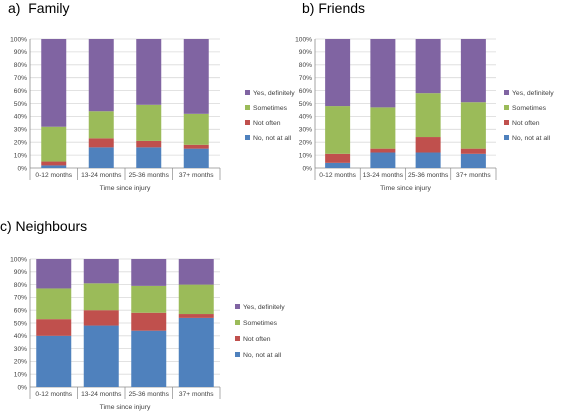 This screenshot has width=567, height=420. I want to click on chart-a-ytick-label: 0%, so click(22, 168).